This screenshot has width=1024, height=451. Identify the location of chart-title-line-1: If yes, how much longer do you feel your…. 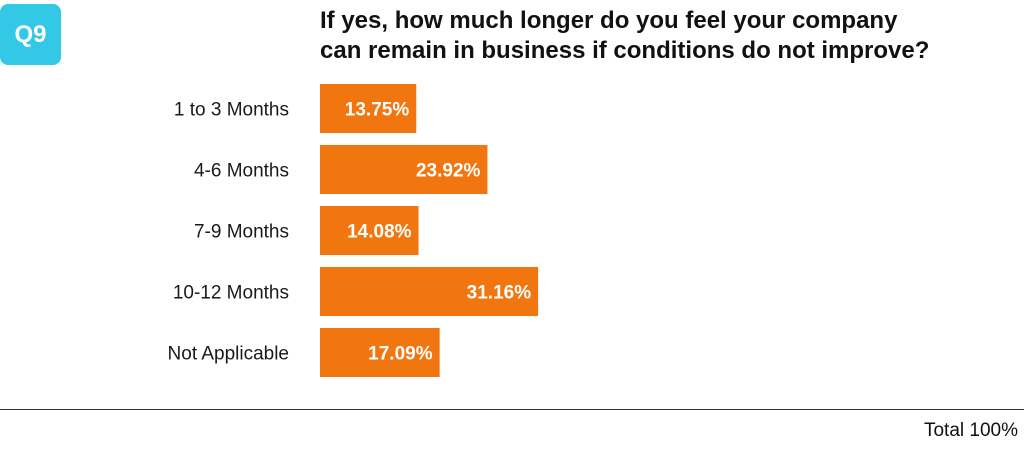
(609, 20).